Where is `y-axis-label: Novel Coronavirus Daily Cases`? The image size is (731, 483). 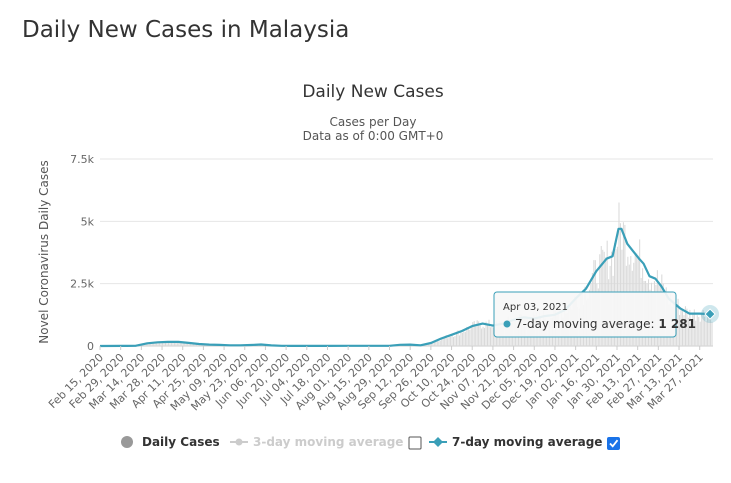 y-axis-label: Novel Coronavirus Daily Cases is located at coordinates (44, 251).